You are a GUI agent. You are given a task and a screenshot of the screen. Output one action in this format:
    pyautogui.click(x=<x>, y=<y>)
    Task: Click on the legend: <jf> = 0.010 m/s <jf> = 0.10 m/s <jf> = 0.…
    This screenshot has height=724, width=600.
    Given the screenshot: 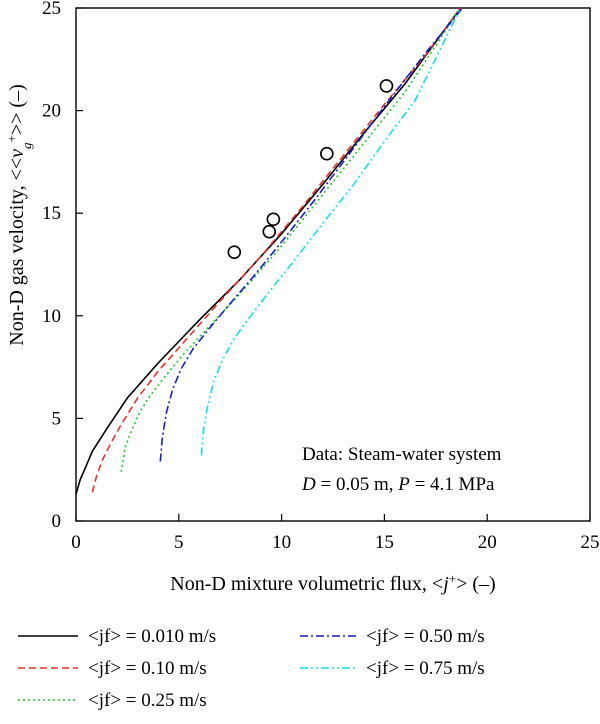 What is the action you would take?
    pyautogui.click(x=251, y=668)
    